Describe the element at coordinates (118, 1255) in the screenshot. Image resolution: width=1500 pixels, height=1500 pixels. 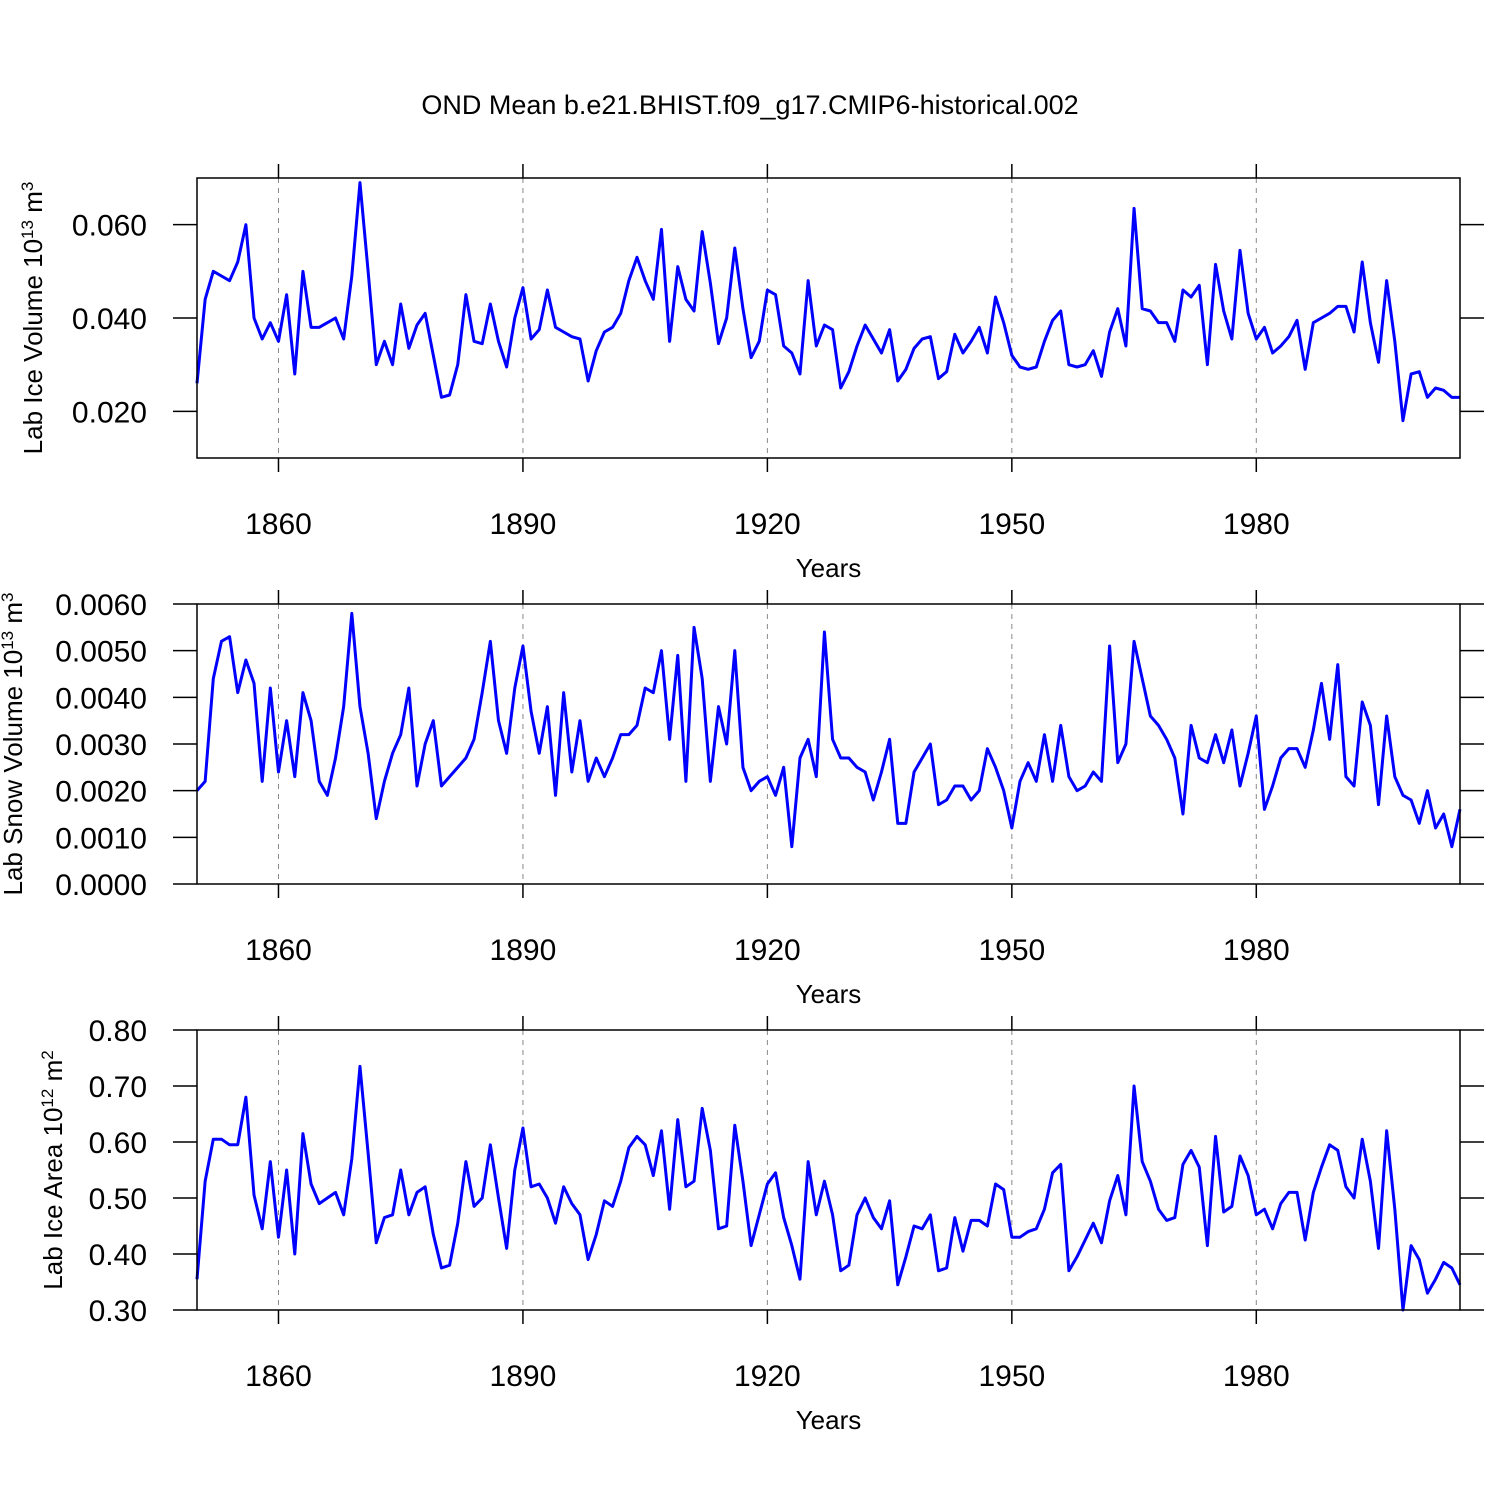
I see `y-tick-label: 0.40` at that location.